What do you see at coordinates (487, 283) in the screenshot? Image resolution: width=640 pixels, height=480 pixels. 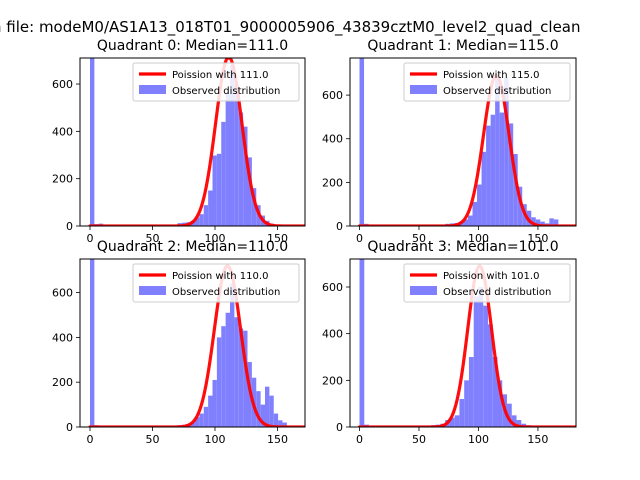 I see `legend: Poission with 101.0 Observed distribution` at bounding box center [487, 283].